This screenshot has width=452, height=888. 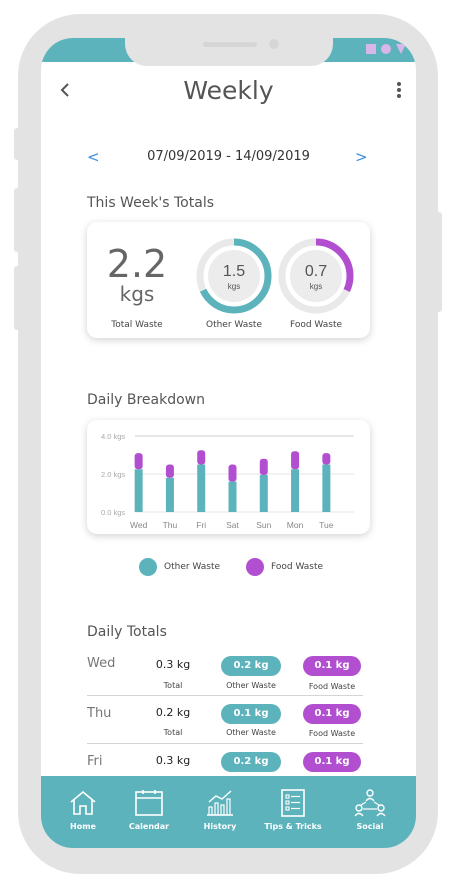 I want to click on x-tick-label: Mon, so click(x=295, y=525).